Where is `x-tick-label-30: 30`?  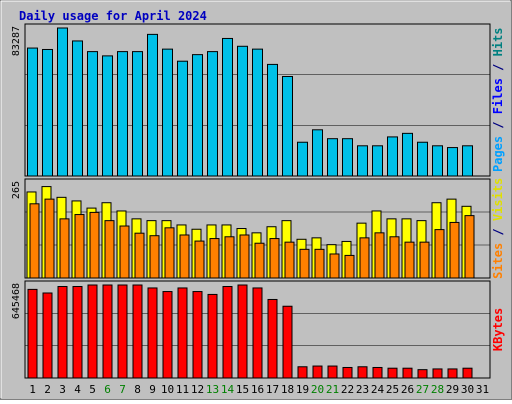 x-tick-label-30: 30 is located at coordinates (467, 389).